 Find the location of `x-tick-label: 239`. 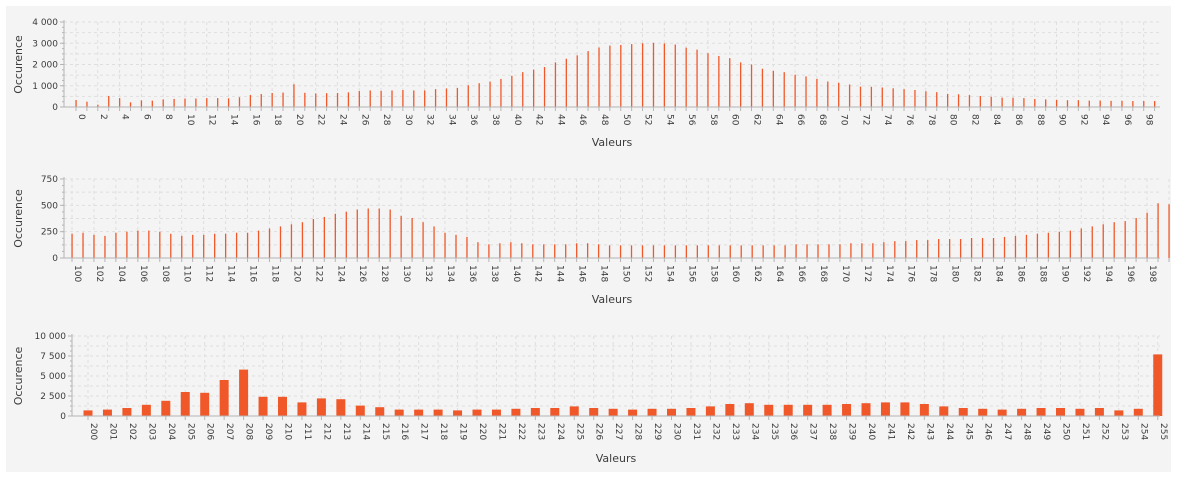

x-tick-label: 239 is located at coordinates (852, 431).